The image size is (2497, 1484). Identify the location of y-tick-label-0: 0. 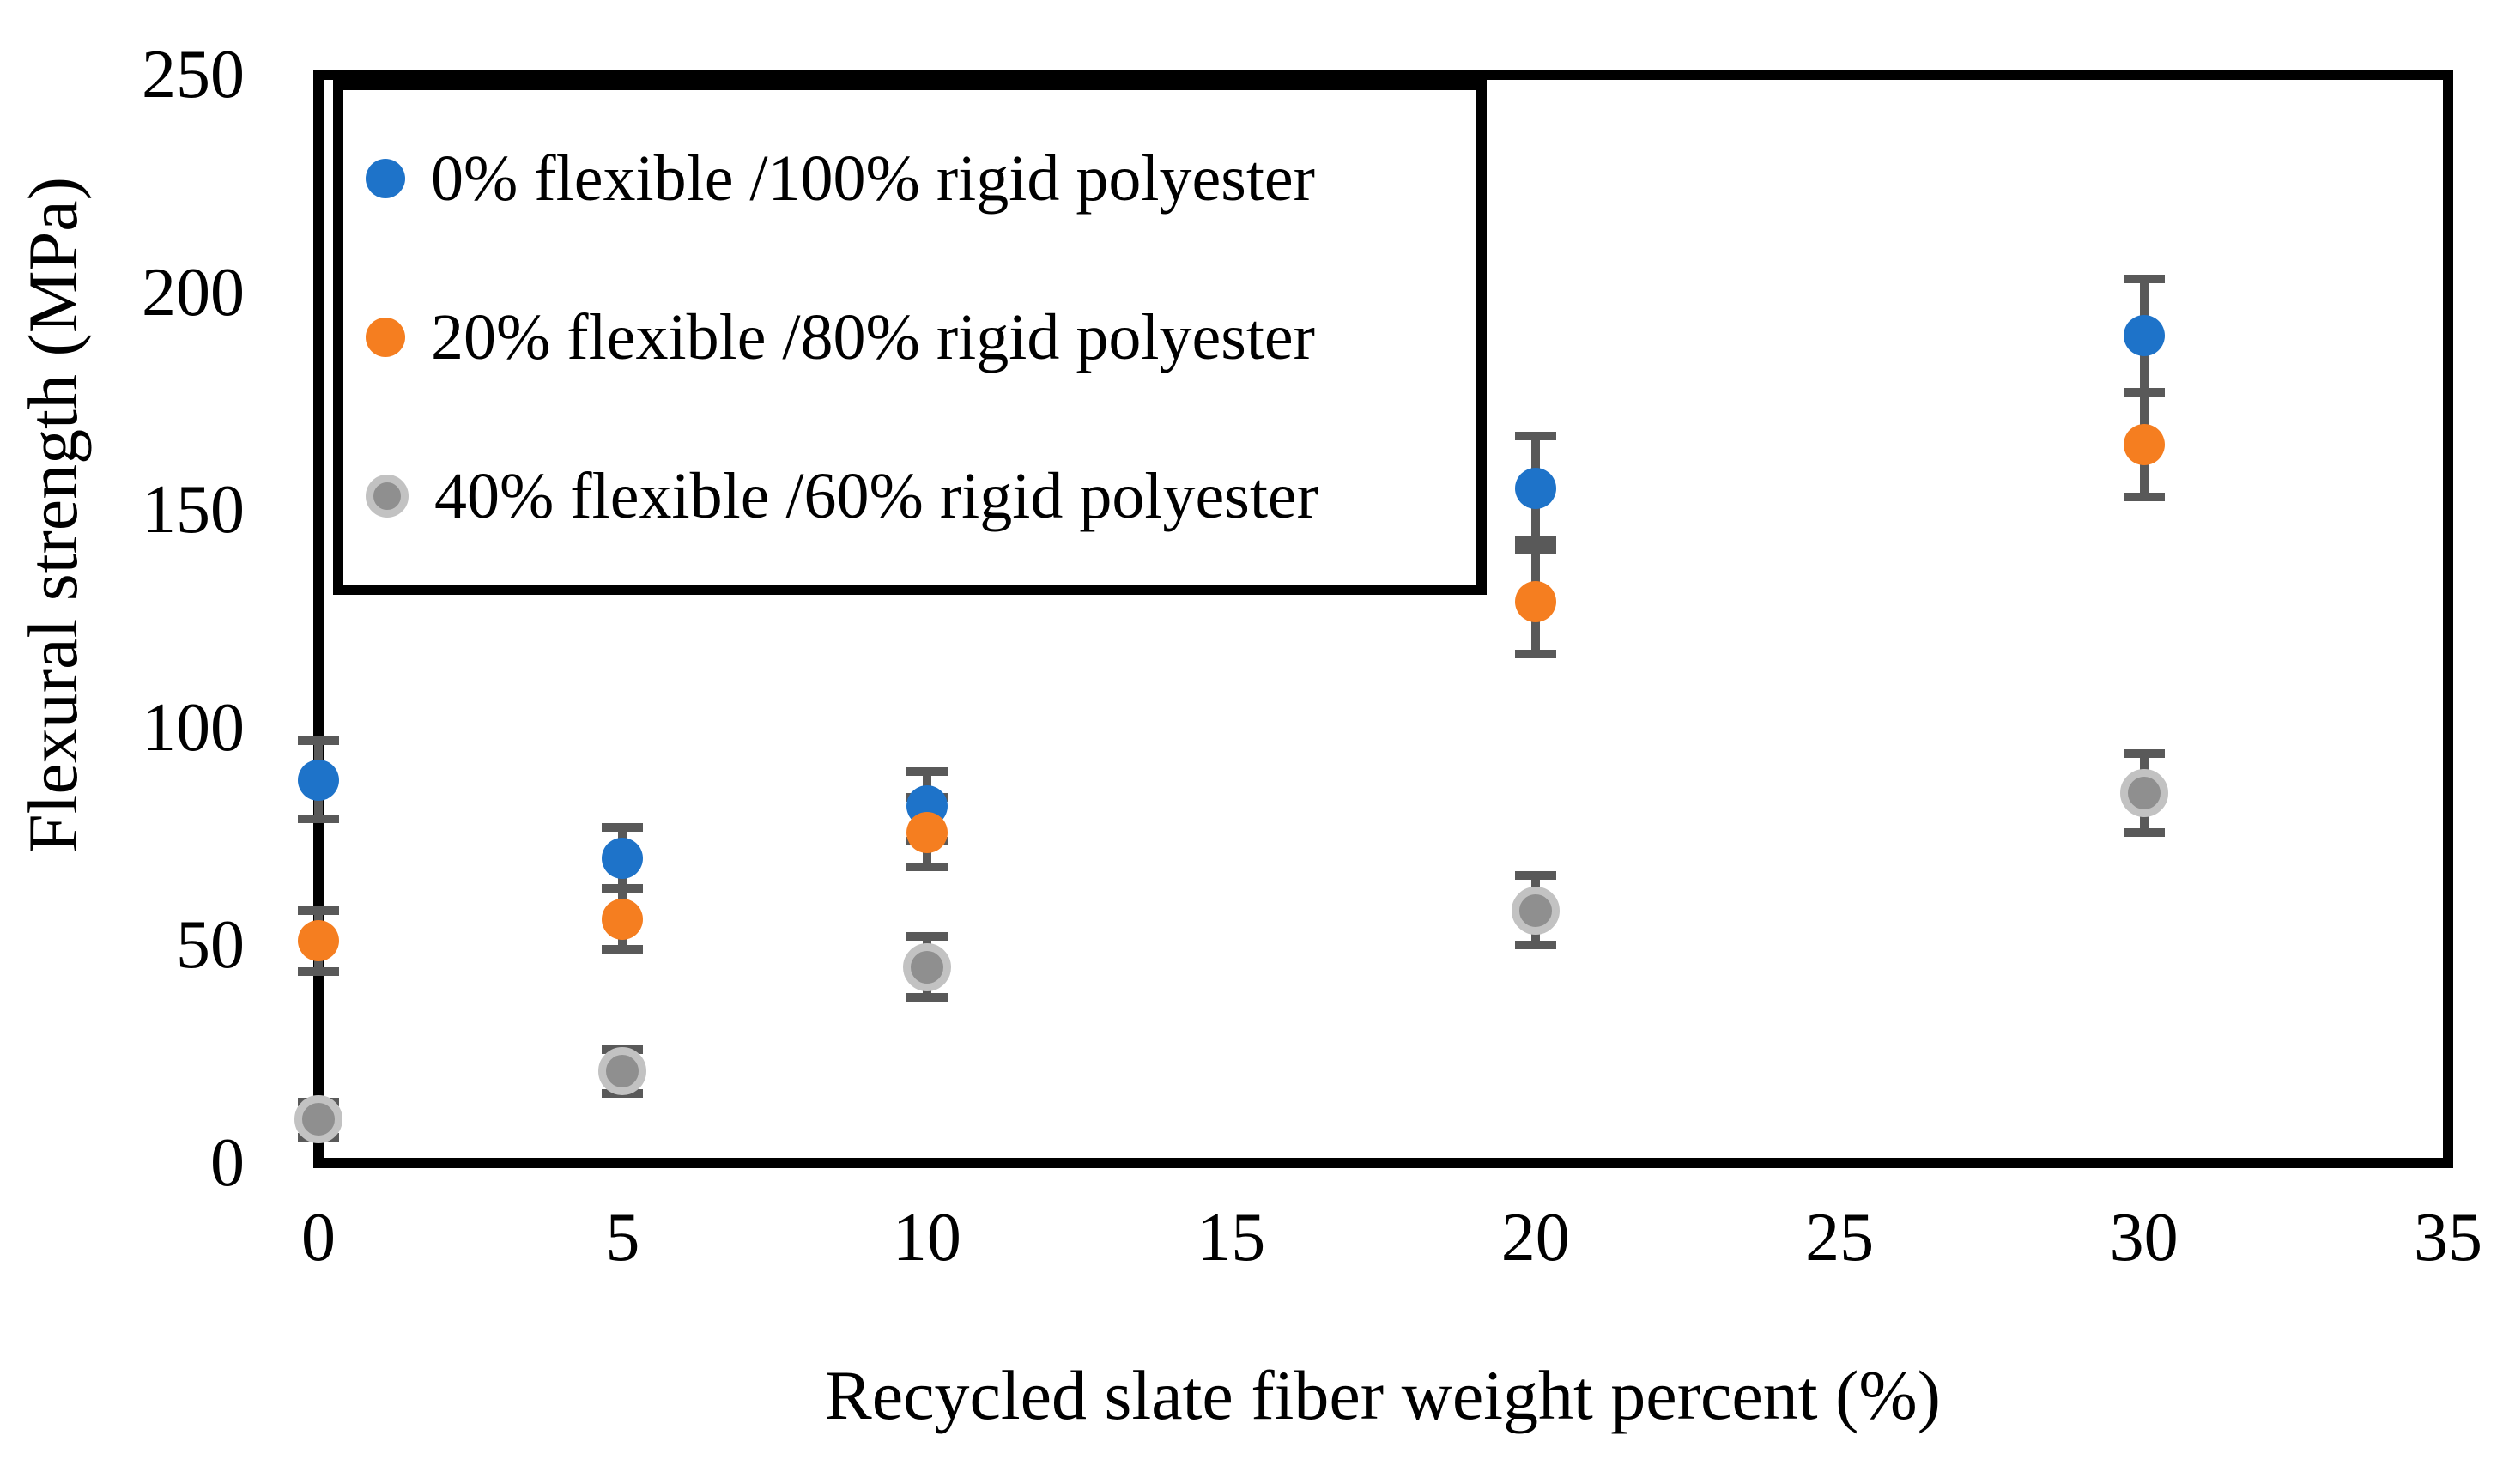
(228, 1163).